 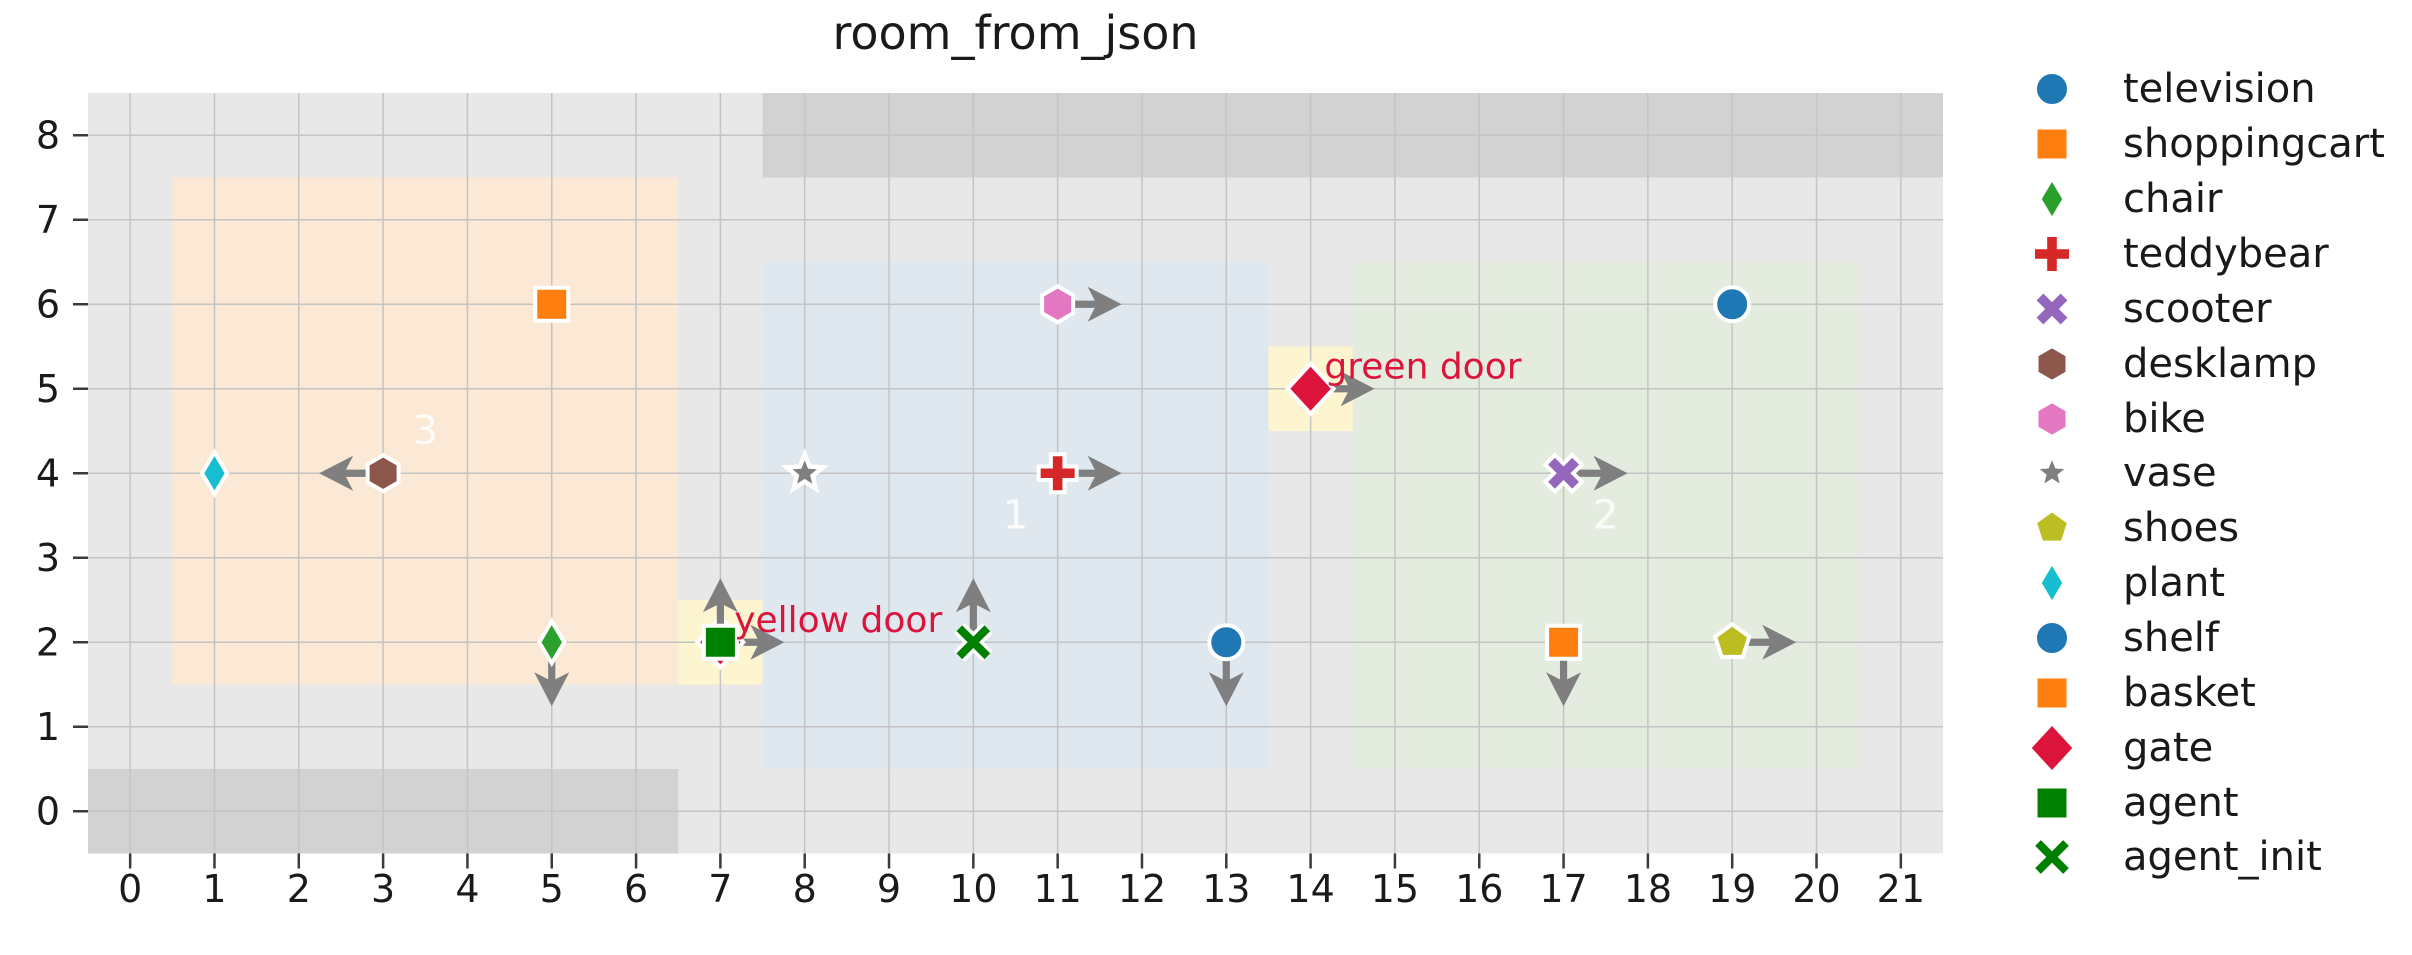 I want to click on legend-item-bike: bike, so click(x=2202, y=418).